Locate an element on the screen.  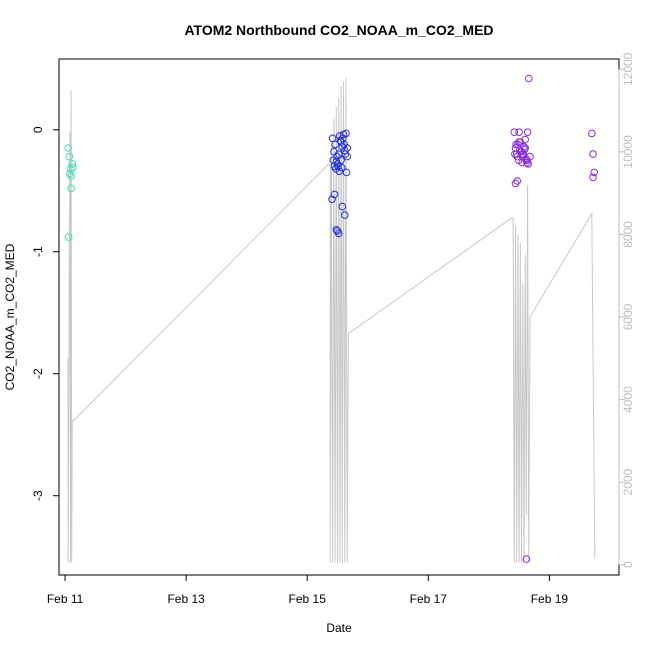
y2-tick-label: 2000 is located at coordinates (628, 481).